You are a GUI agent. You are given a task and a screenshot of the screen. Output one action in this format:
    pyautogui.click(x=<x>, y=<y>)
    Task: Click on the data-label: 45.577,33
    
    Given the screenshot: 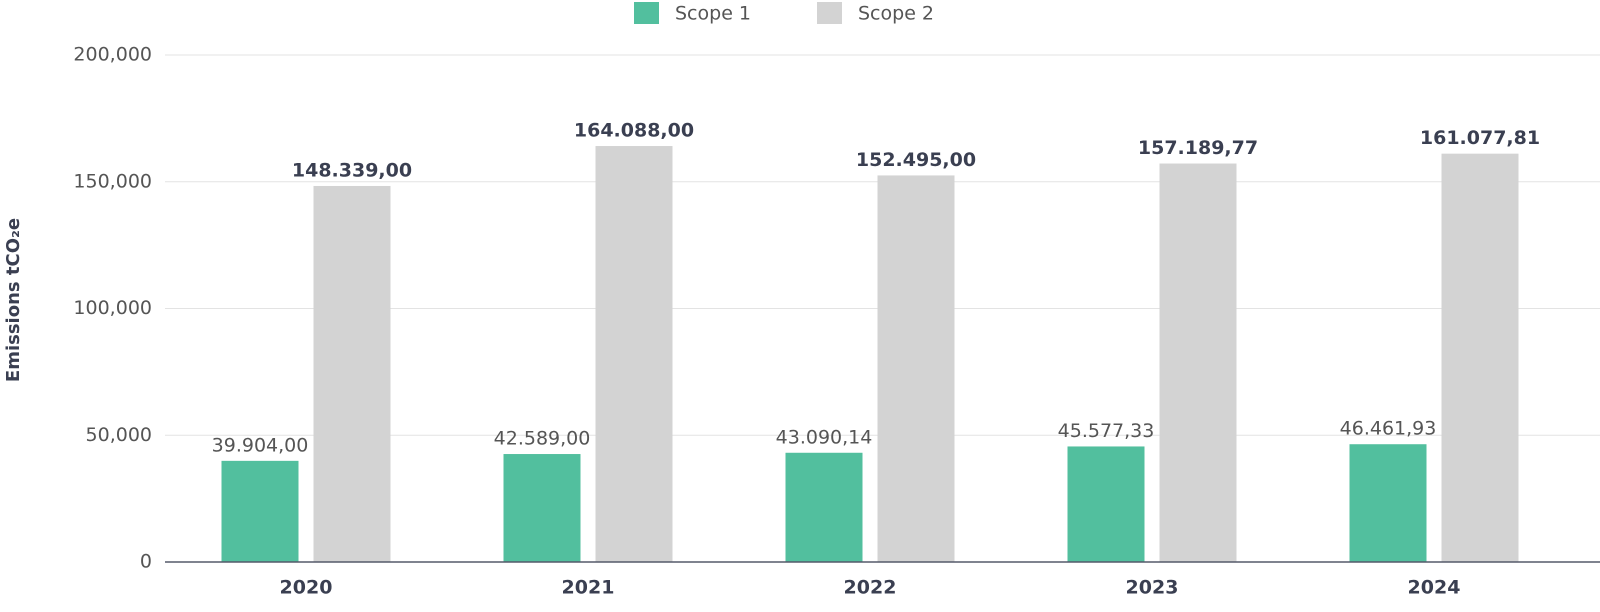 What is the action you would take?
    pyautogui.click(x=1106, y=431)
    